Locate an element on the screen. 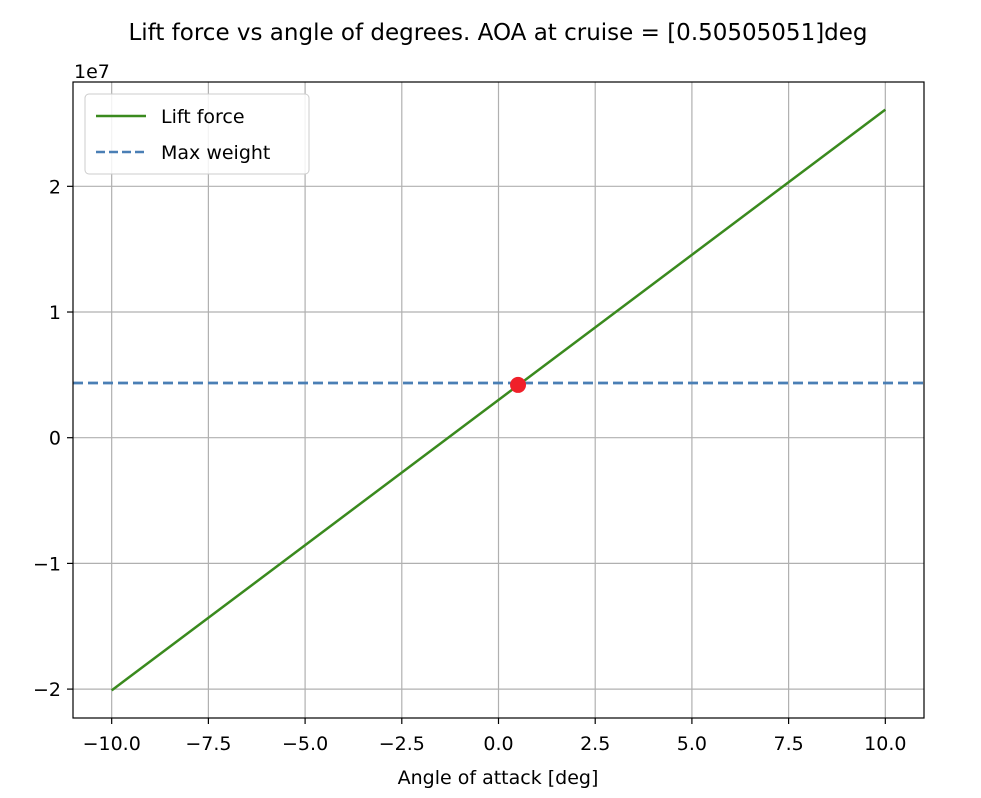  x-tick-label: 10.0 is located at coordinates (885, 744).